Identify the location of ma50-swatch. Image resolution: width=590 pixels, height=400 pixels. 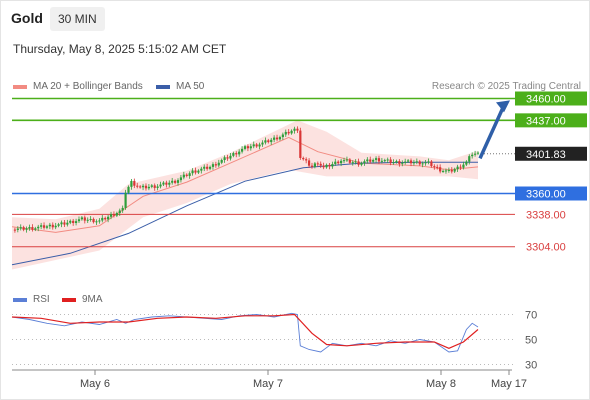
(163, 86).